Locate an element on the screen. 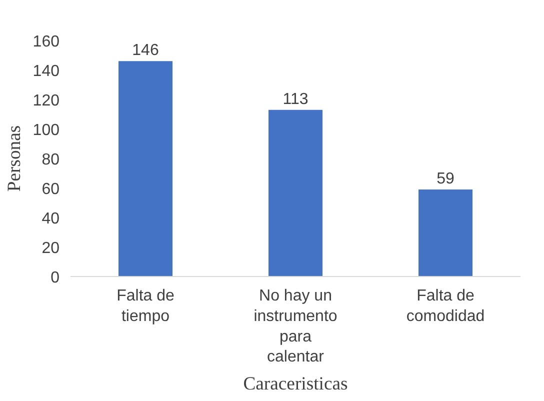 The image size is (544, 401). y-tick-label: 120 is located at coordinates (46, 101).